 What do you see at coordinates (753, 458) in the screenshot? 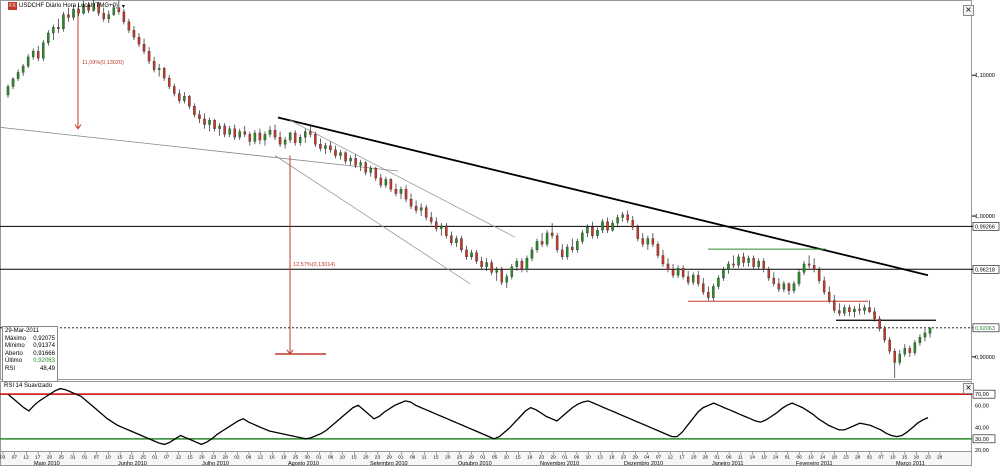
I see `day-tick-label: 14` at bounding box center [753, 458].